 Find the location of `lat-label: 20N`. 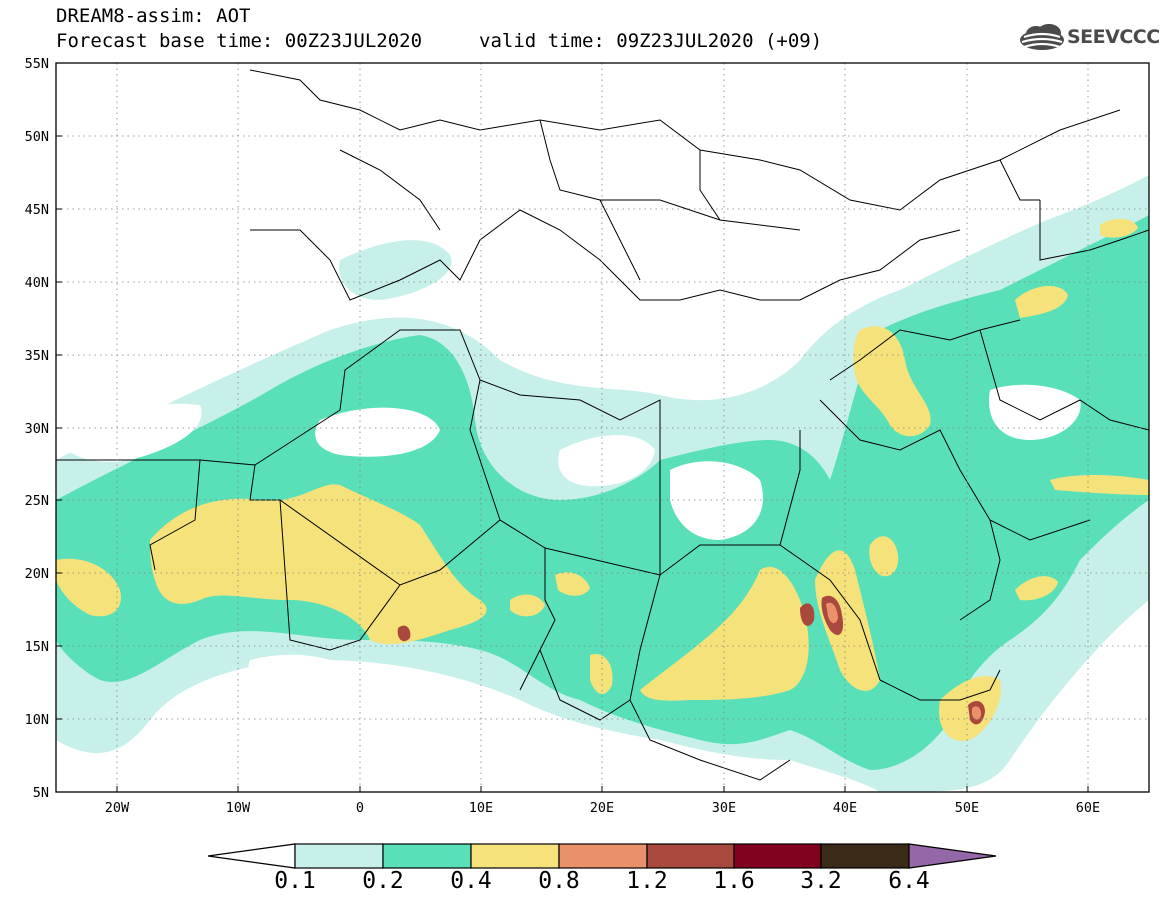

lat-label: 20N is located at coordinates (37, 574).